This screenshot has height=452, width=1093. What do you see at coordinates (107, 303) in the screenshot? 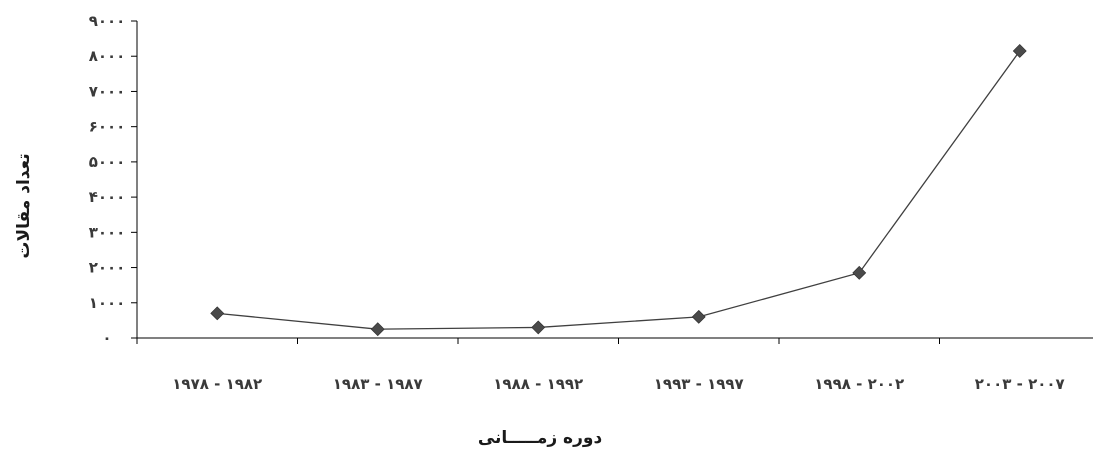
I see `y-tick-label: ۱۰۰۰` at bounding box center [107, 303].